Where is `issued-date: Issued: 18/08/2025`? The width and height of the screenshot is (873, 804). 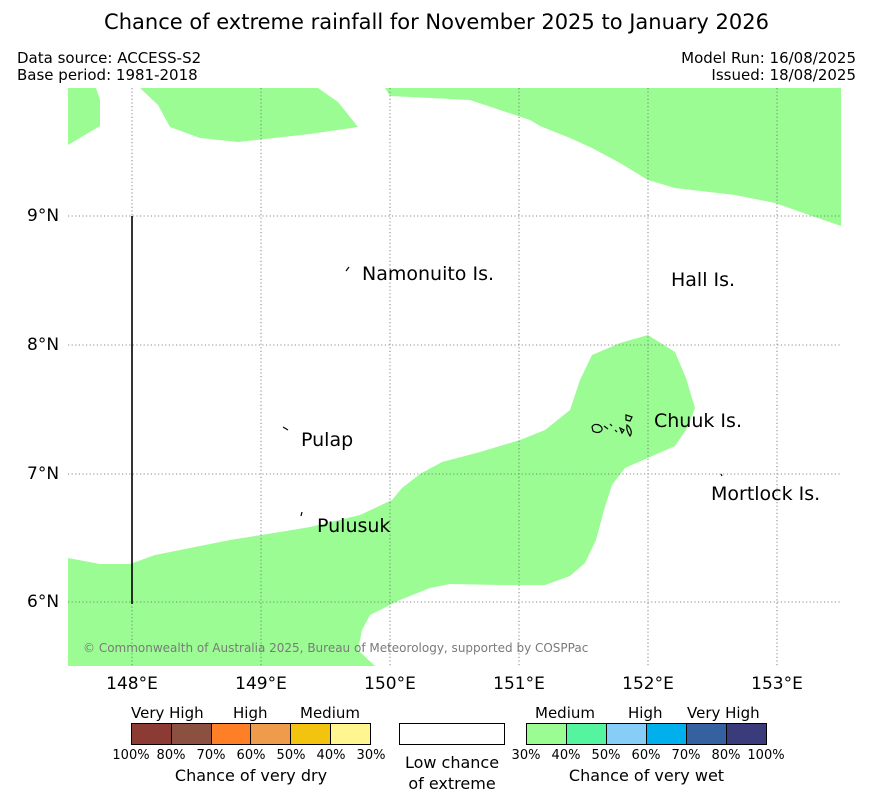 issued-date: Issued: 18/08/2025 is located at coordinates (783, 75).